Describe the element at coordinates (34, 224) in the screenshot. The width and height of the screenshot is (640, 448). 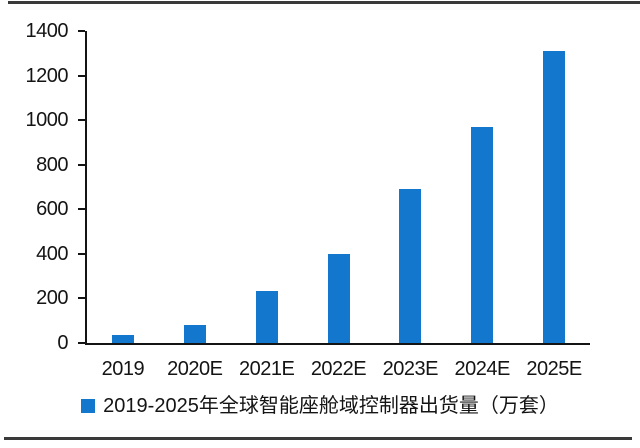
I see `y-axis-labels: 0 200 400 600 800 1000 1200 1400` at that location.